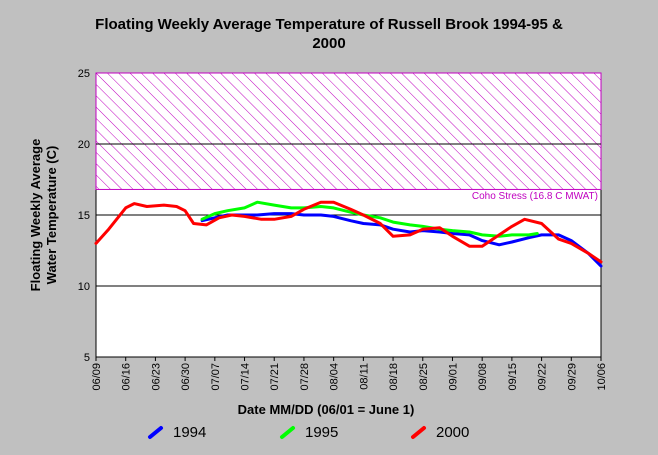 This screenshot has width=658, height=455. What do you see at coordinates (369, 219) in the screenshot?
I see `series-line-1995` at bounding box center [369, 219].